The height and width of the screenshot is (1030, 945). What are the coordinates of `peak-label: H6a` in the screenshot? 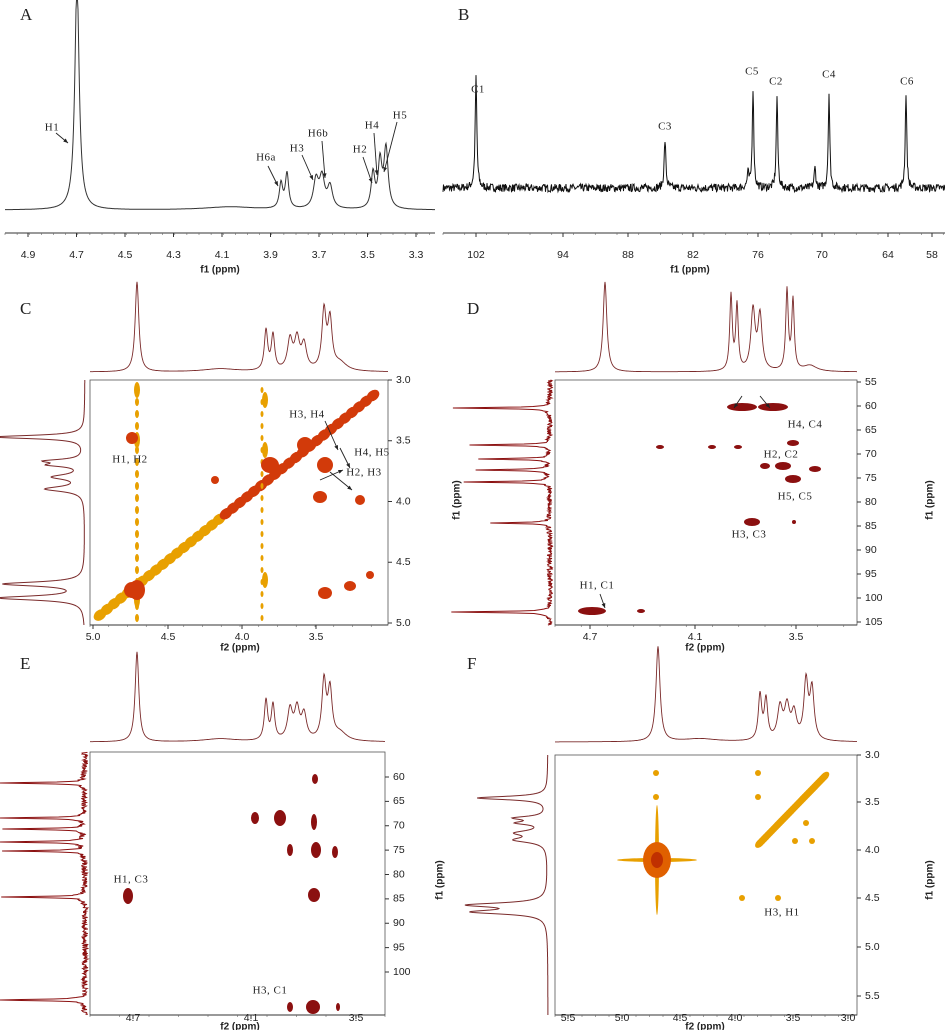 It's located at (266, 158).